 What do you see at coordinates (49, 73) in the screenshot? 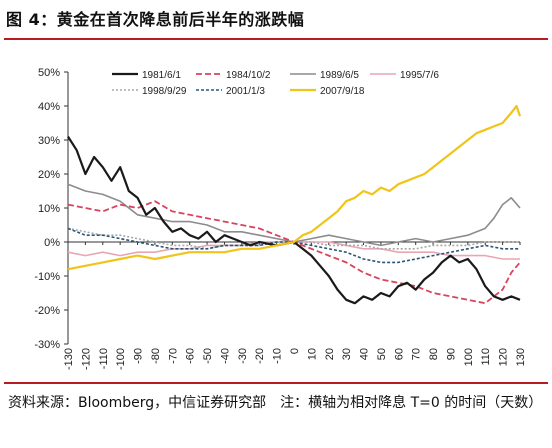
I see `y-tick-label: 50%` at bounding box center [49, 73].